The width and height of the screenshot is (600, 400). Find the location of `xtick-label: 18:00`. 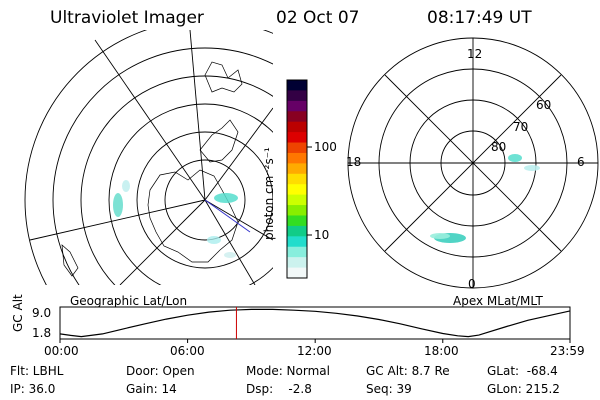

xtick-label: 18:00 is located at coordinates (441, 351).